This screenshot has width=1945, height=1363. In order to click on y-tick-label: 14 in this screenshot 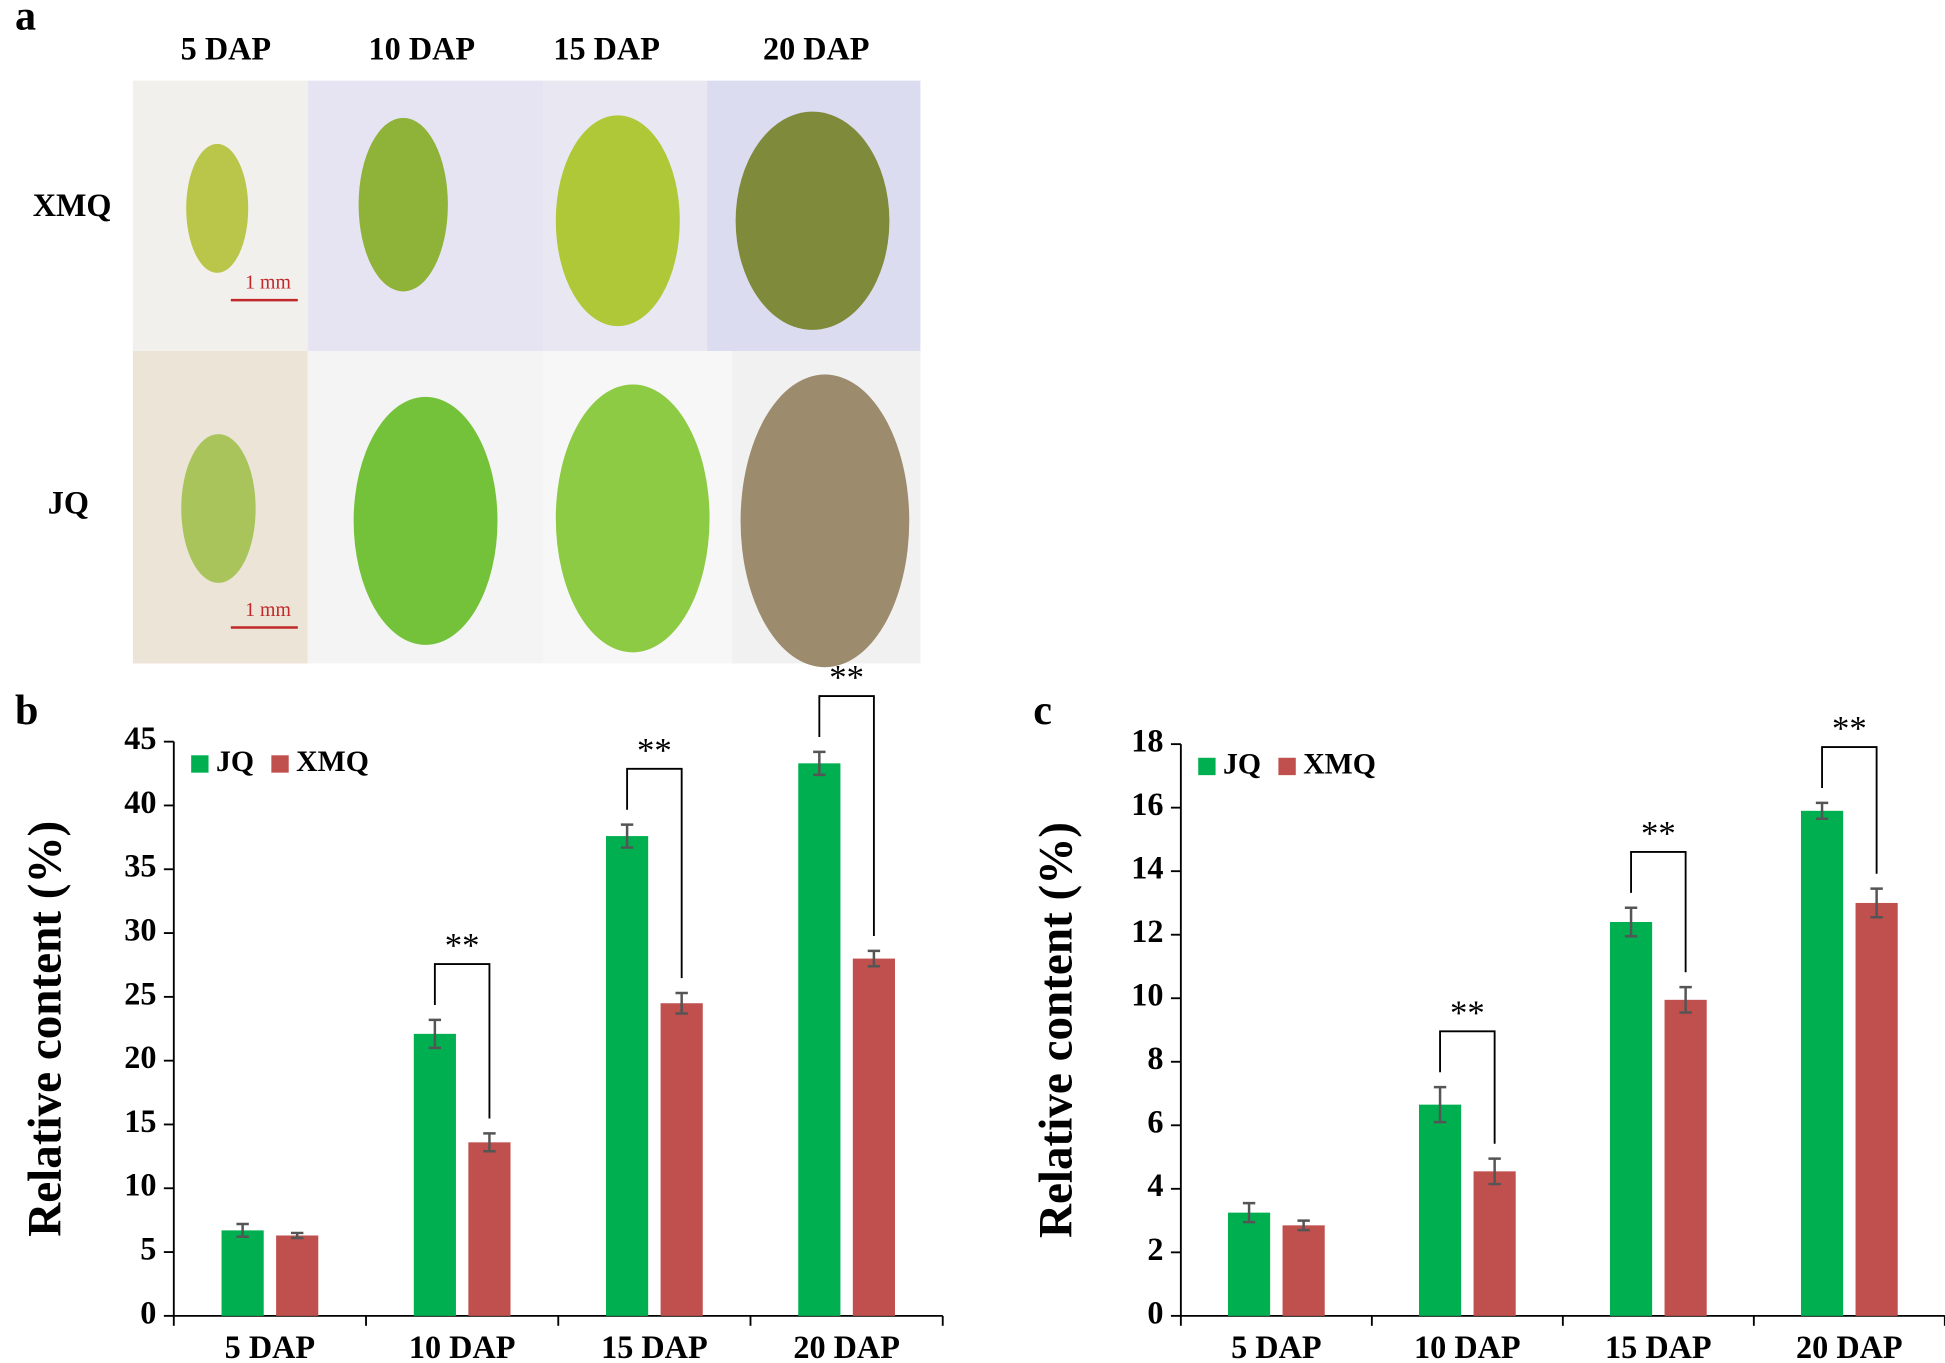, I will do `click(1147, 868)`.